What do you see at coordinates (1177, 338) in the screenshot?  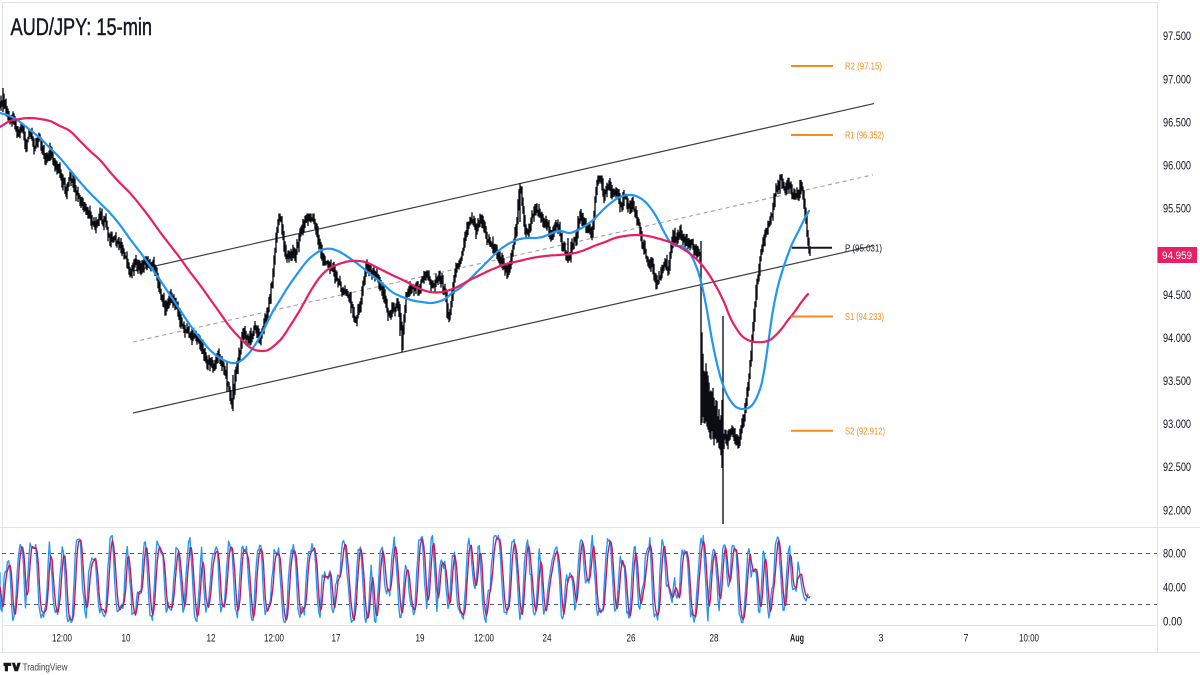 I see `svg-text: 94.000` at bounding box center [1177, 338].